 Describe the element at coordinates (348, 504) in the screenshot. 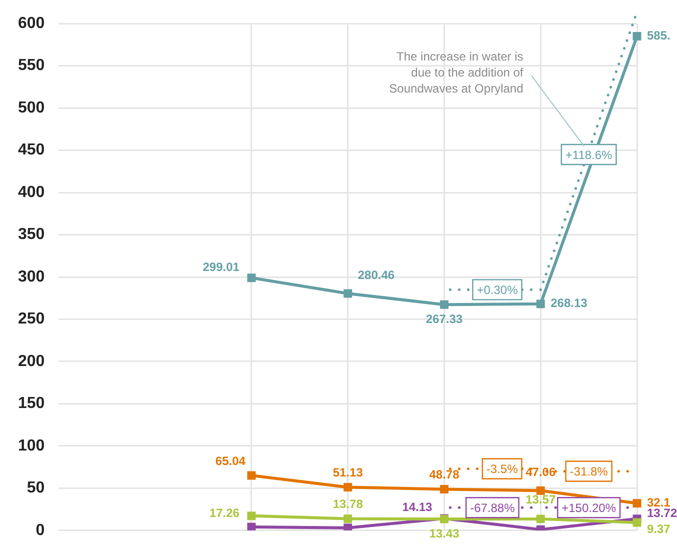

I see `data-label: 13.78` at that location.